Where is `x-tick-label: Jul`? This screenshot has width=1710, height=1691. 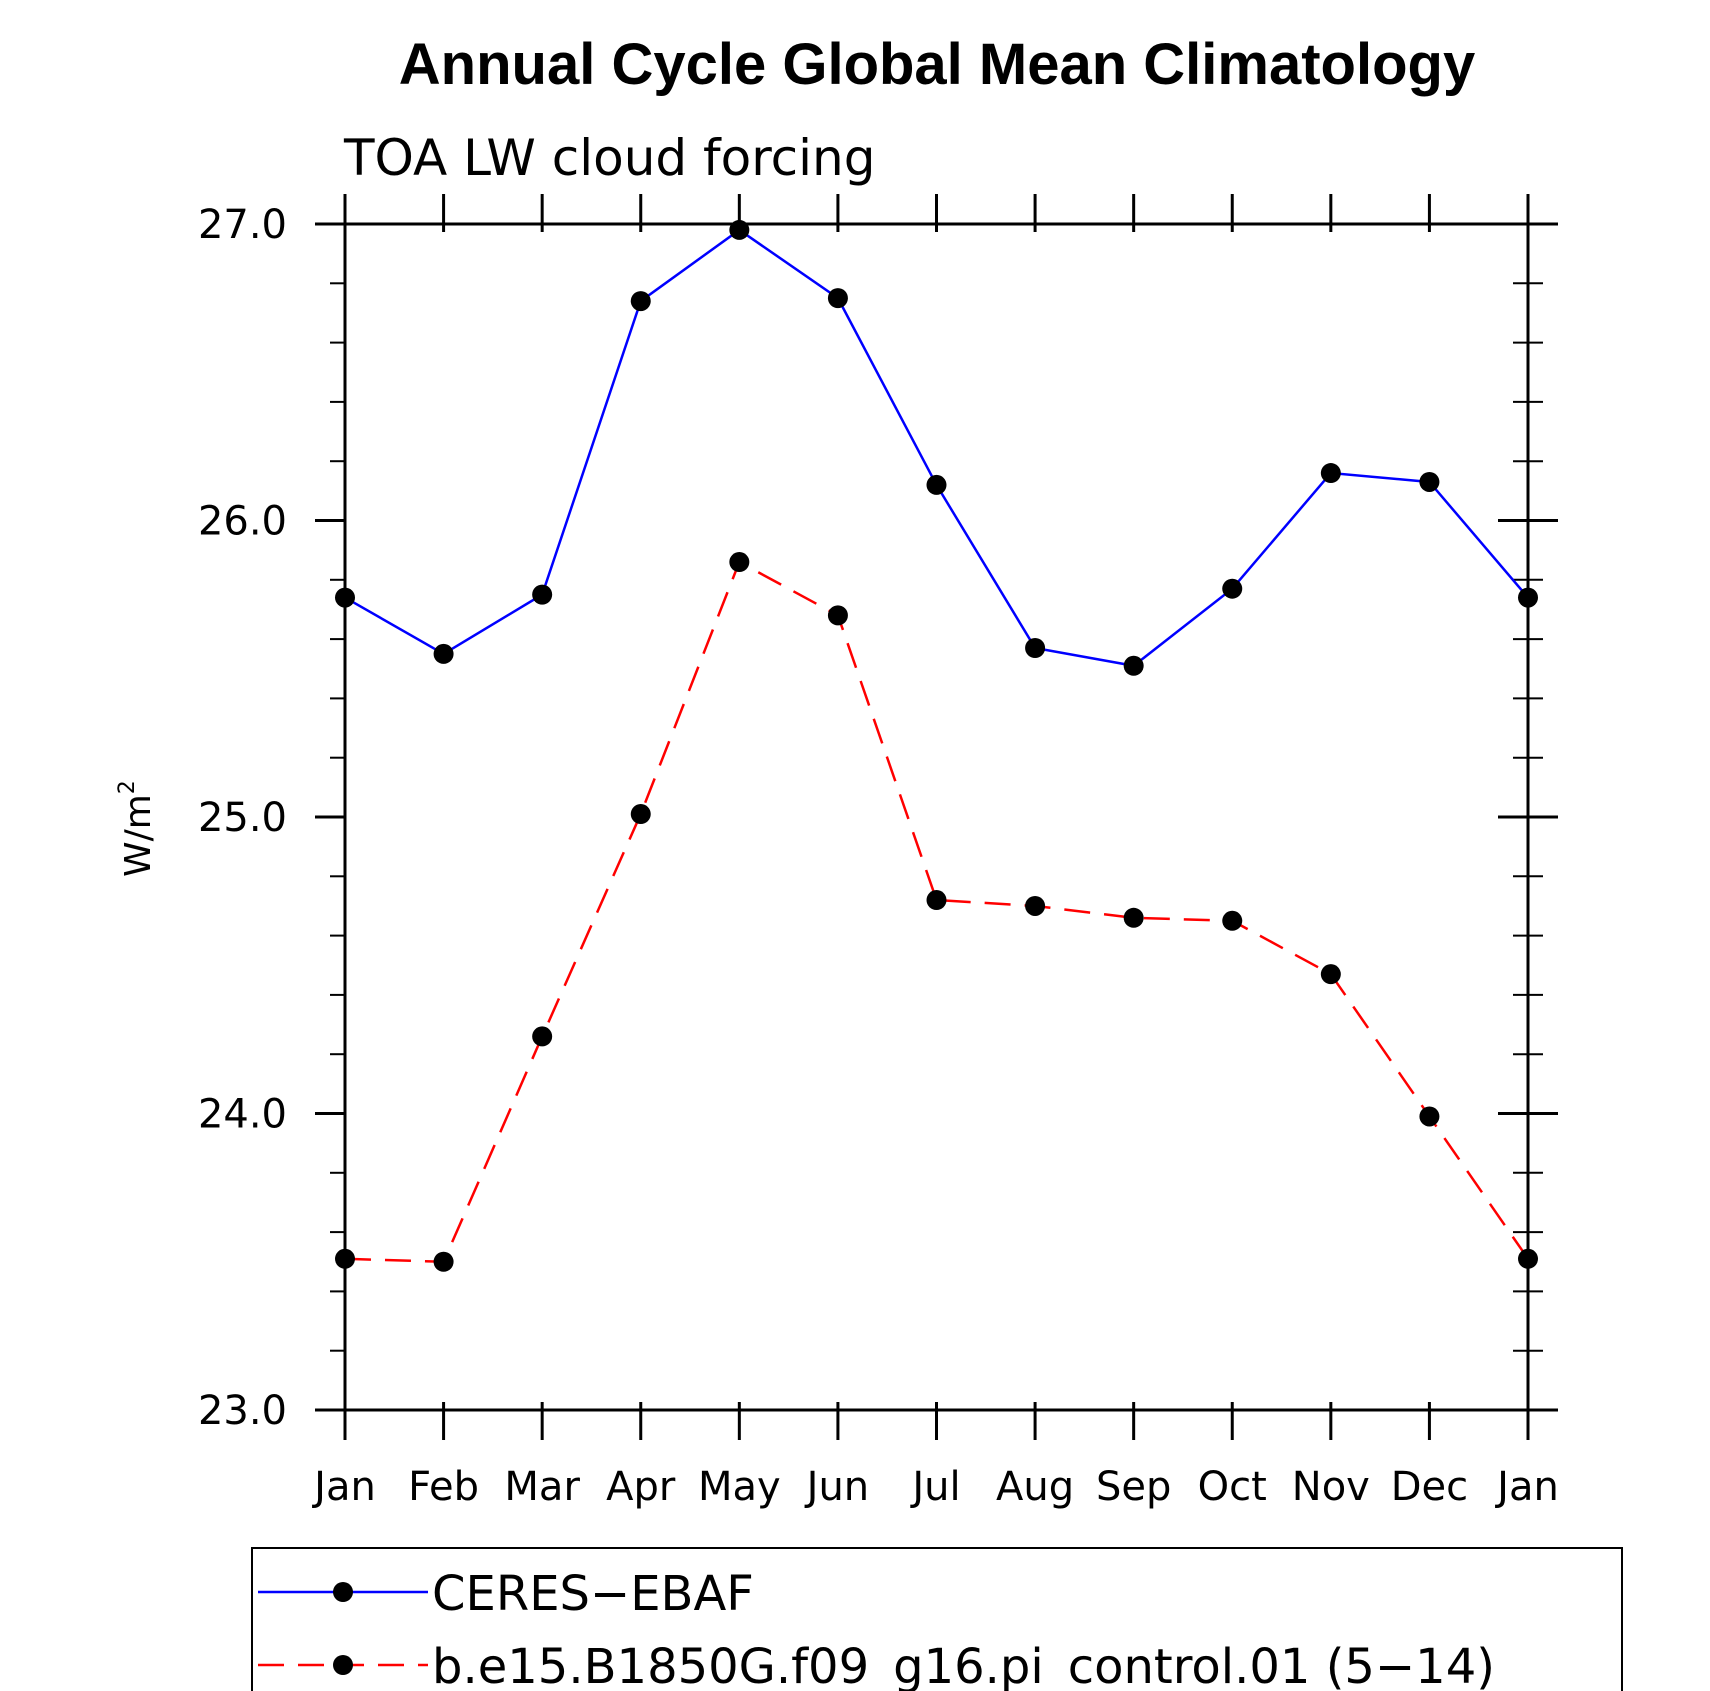
x-tick-label: Jul is located at coordinates (934, 1487).